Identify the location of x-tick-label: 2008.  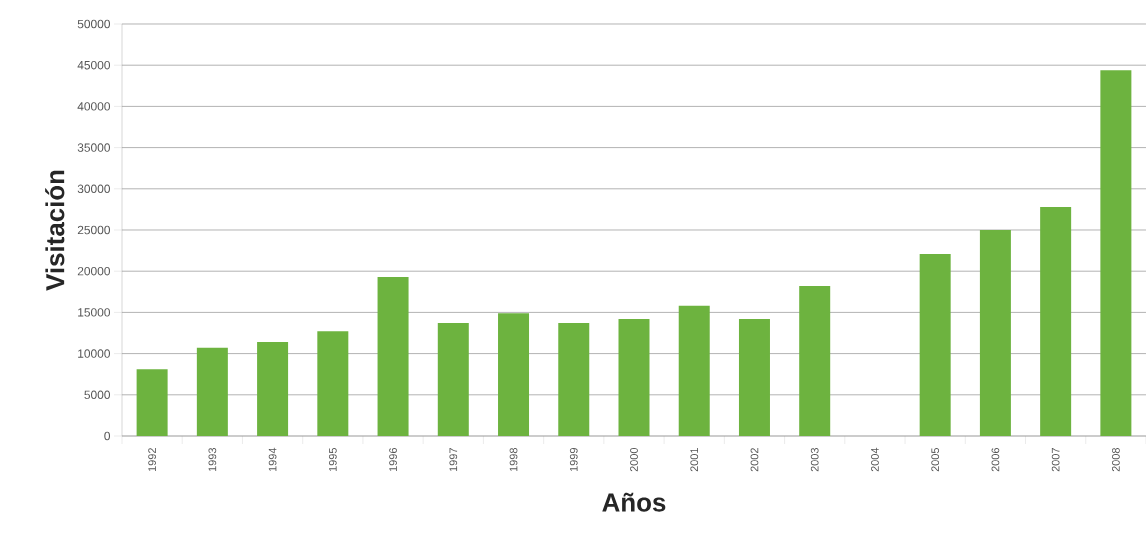
(1116, 460).